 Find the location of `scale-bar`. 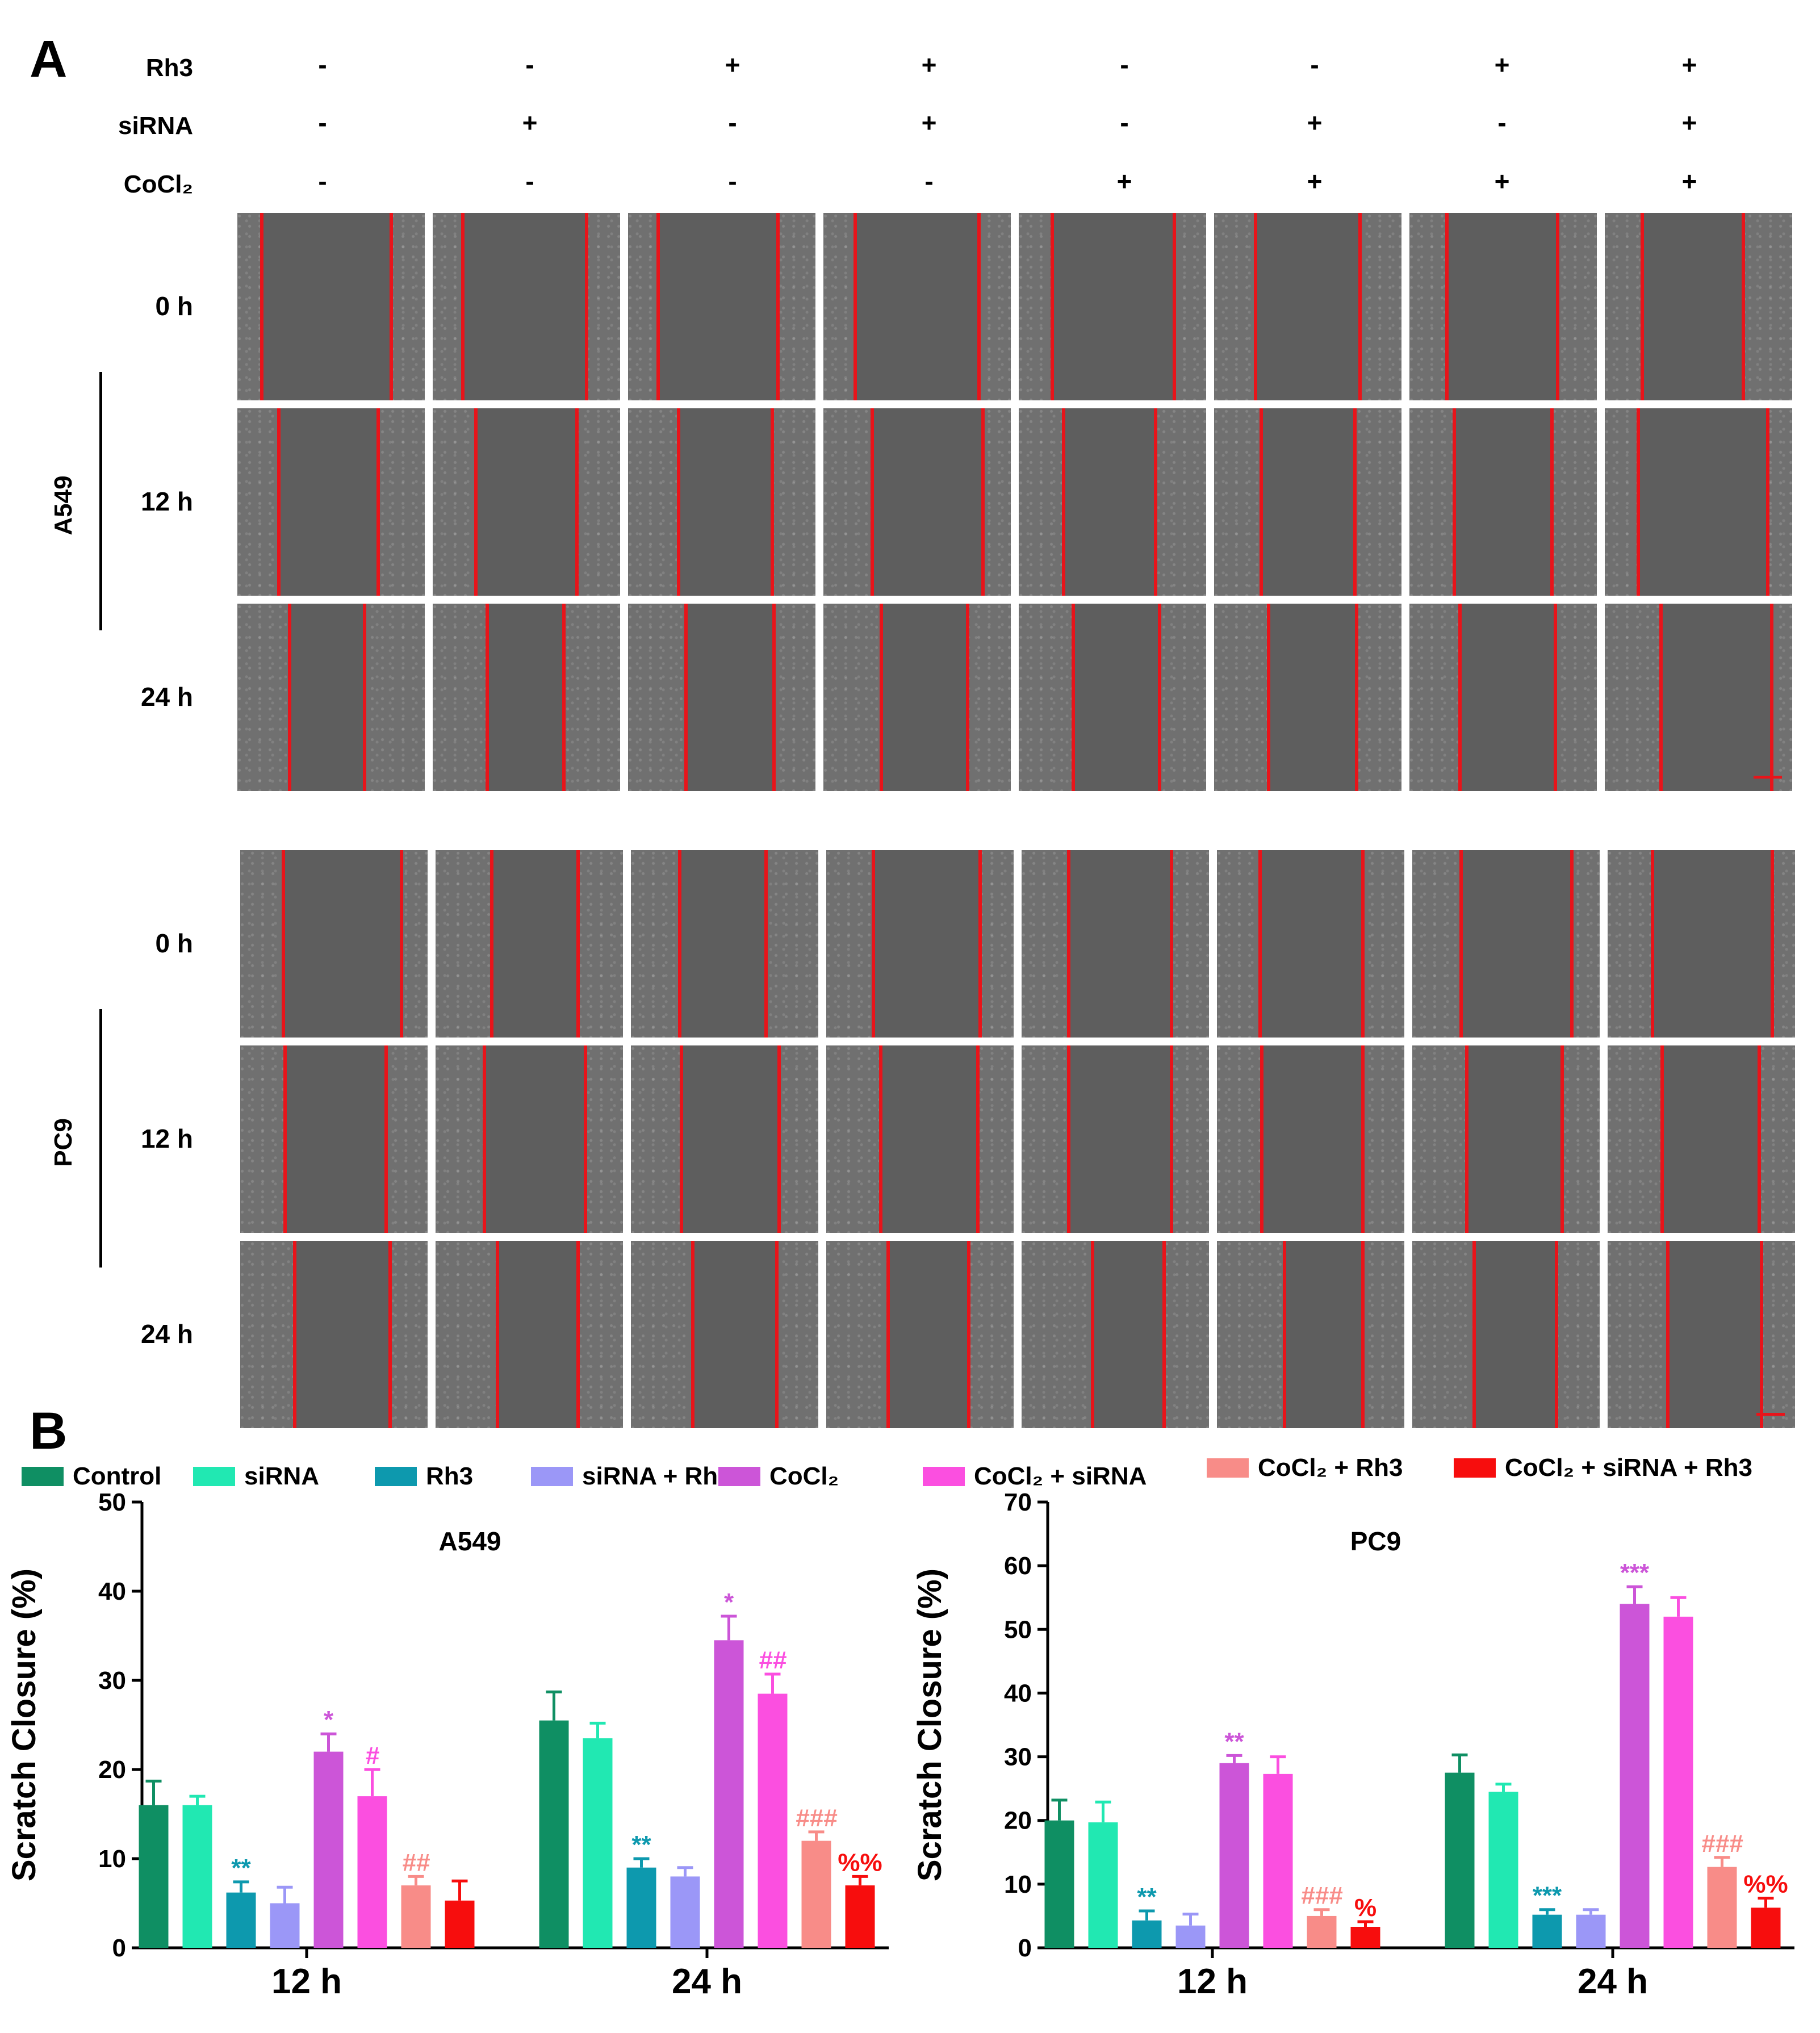

scale-bar is located at coordinates (1770, 1415).